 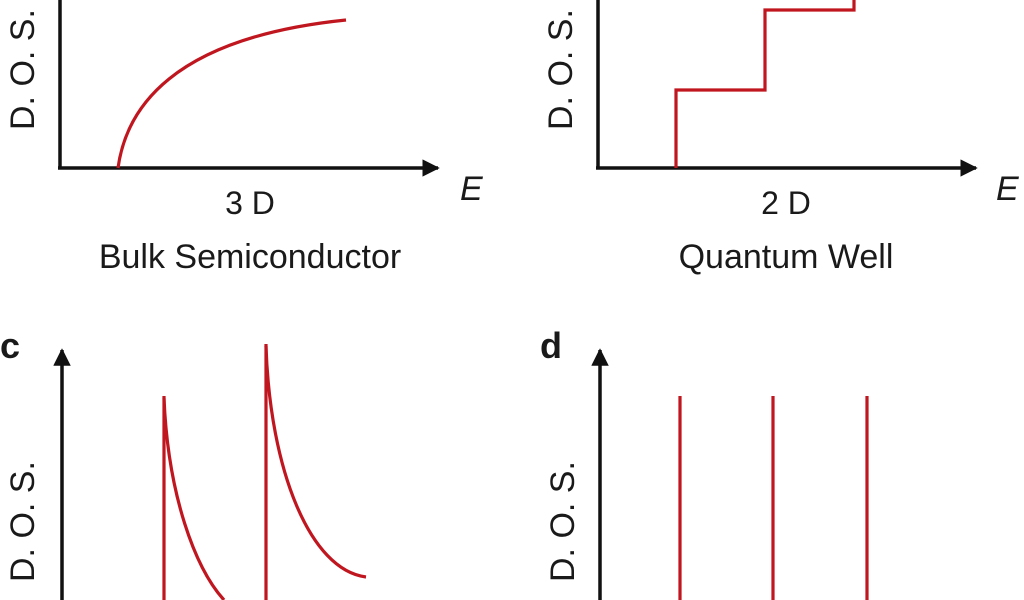 What do you see at coordinates (551, 345) in the screenshot?
I see `panel-d-letter: d` at bounding box center [551, 345].